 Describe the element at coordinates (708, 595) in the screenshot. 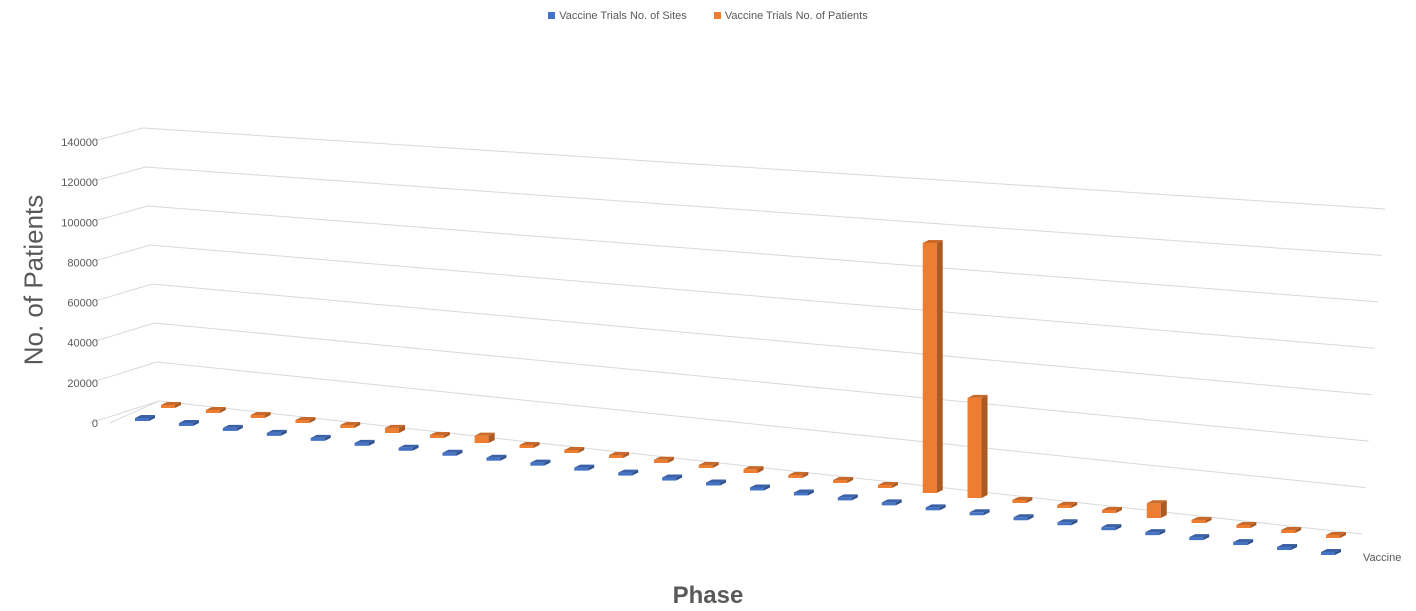

I see `x-axis-title: Phase` at that location.